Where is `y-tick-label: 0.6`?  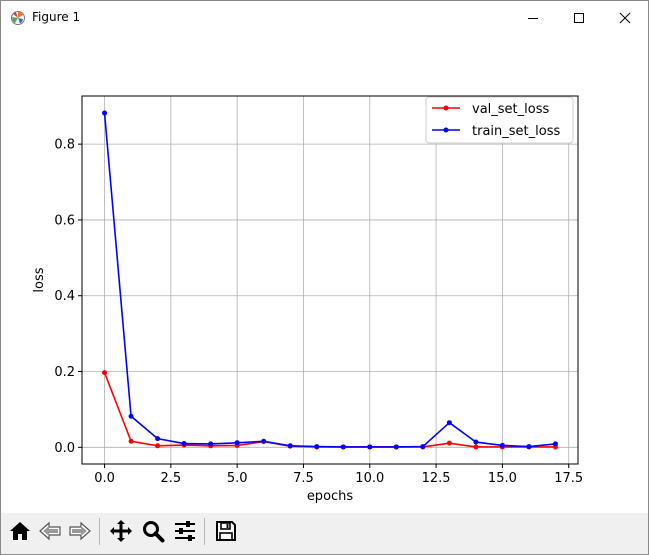 y-tick-label: 0.6 is located at coordinates (64, 220).